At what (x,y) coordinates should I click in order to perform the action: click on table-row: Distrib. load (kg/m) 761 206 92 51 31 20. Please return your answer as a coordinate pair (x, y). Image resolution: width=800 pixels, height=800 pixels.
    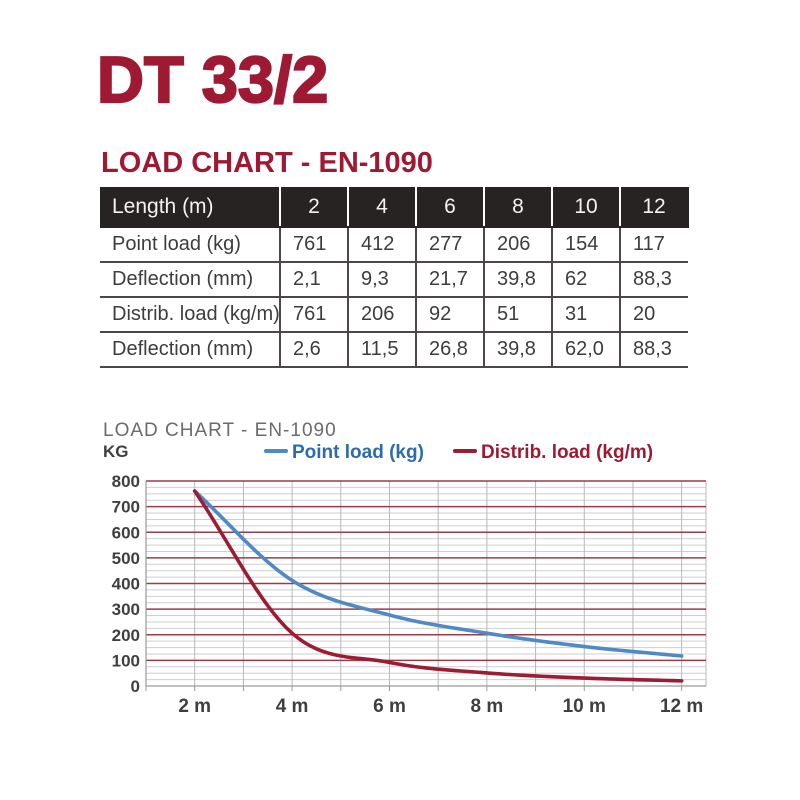
    Looking at the image, I should click on (394, 314).